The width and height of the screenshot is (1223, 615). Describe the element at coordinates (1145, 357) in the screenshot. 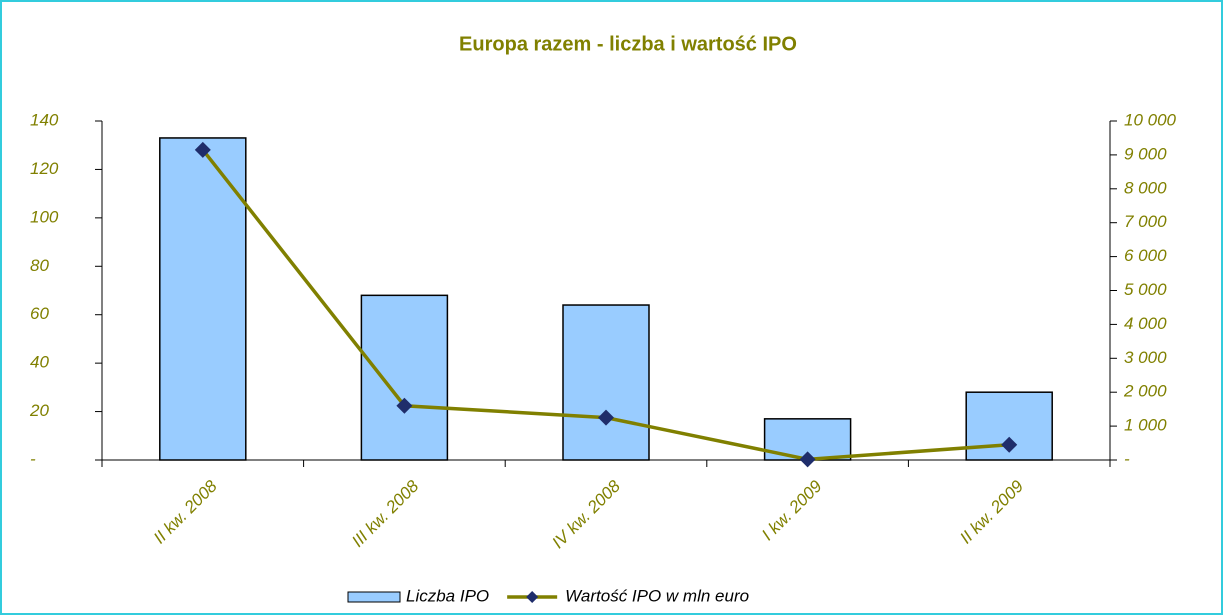

I see `y2-tick-label: 3 000` at that location.